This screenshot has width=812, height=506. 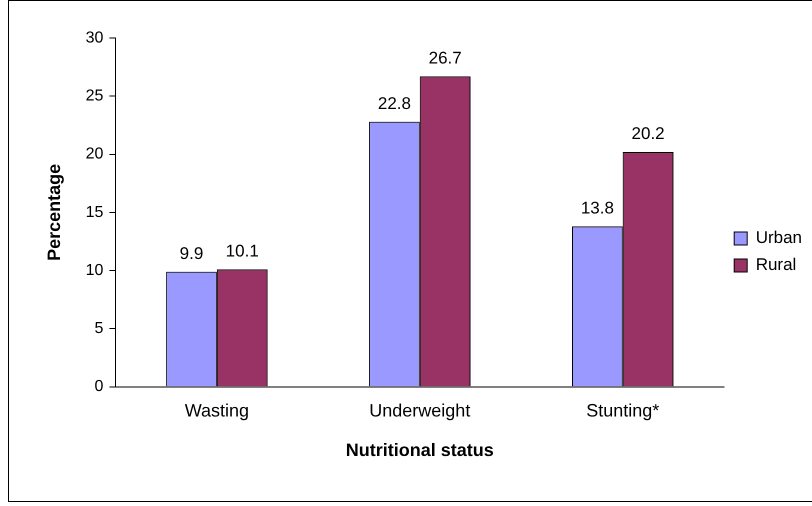 What do you see at coordinates (648, 134) in the screenshot?
I see `data-label: 20.2` at bounding box center [648, 134].